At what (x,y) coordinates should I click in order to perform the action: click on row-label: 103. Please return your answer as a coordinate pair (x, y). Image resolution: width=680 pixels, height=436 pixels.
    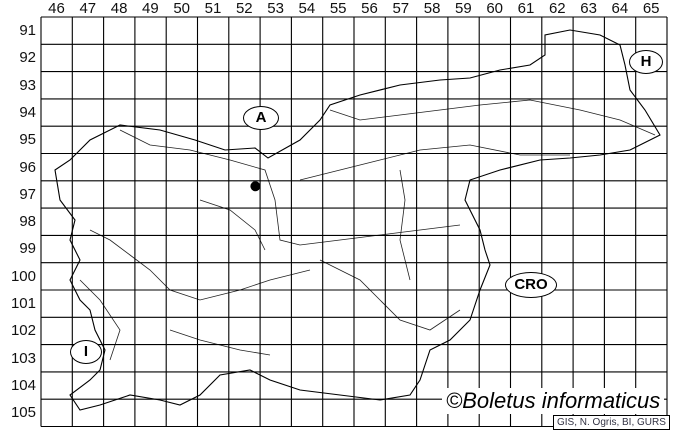
    Looking at the image, I should click on (23, 358).